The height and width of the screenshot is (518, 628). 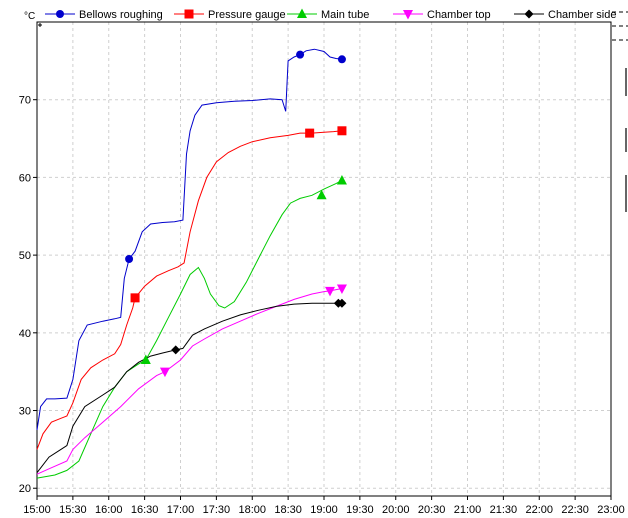 I want to click on x-tick-label: 18:00, so click(x=252, y=510).